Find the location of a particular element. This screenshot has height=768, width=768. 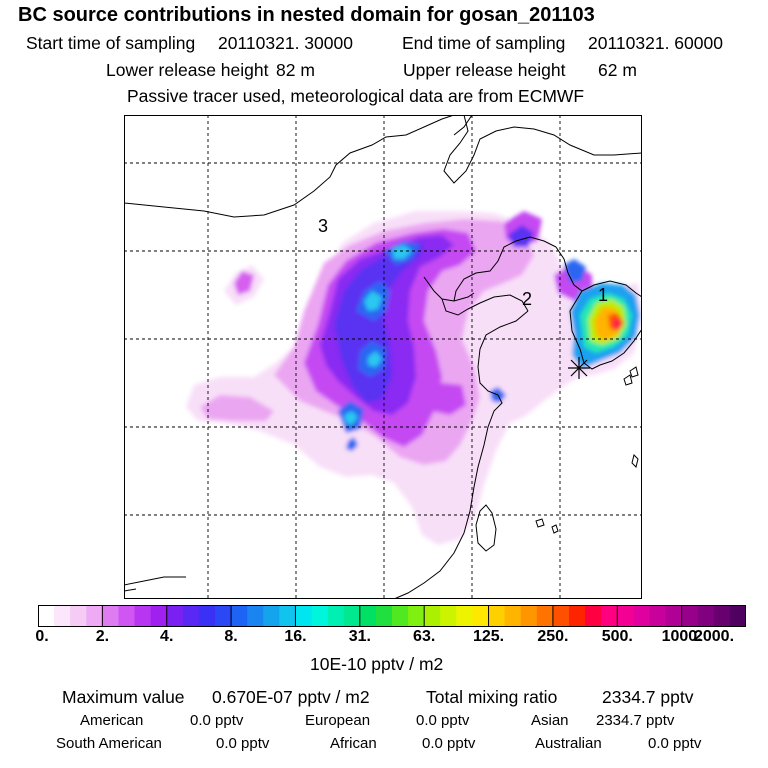

colorbar-tick-label: 2. is located at coordinates (102, 636).